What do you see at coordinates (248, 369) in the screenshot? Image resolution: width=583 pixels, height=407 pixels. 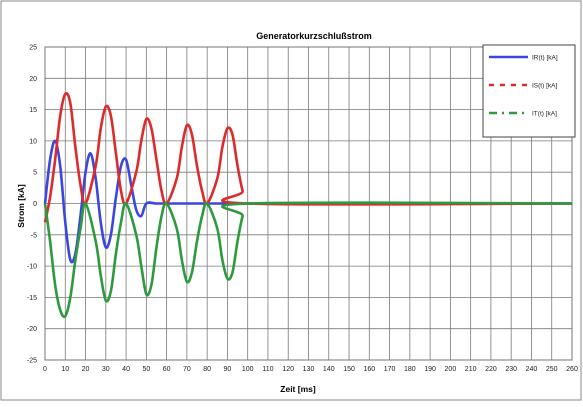 I see `x-tick-label: 100` at bounding box center [248, 369].